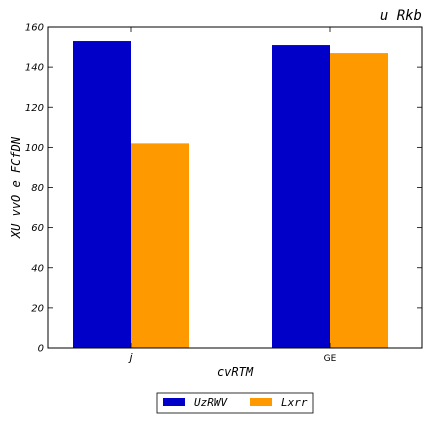 The width and height of the screenshot is (432, 432). I want to click on y-tick-label: 20, so click(37, 308).